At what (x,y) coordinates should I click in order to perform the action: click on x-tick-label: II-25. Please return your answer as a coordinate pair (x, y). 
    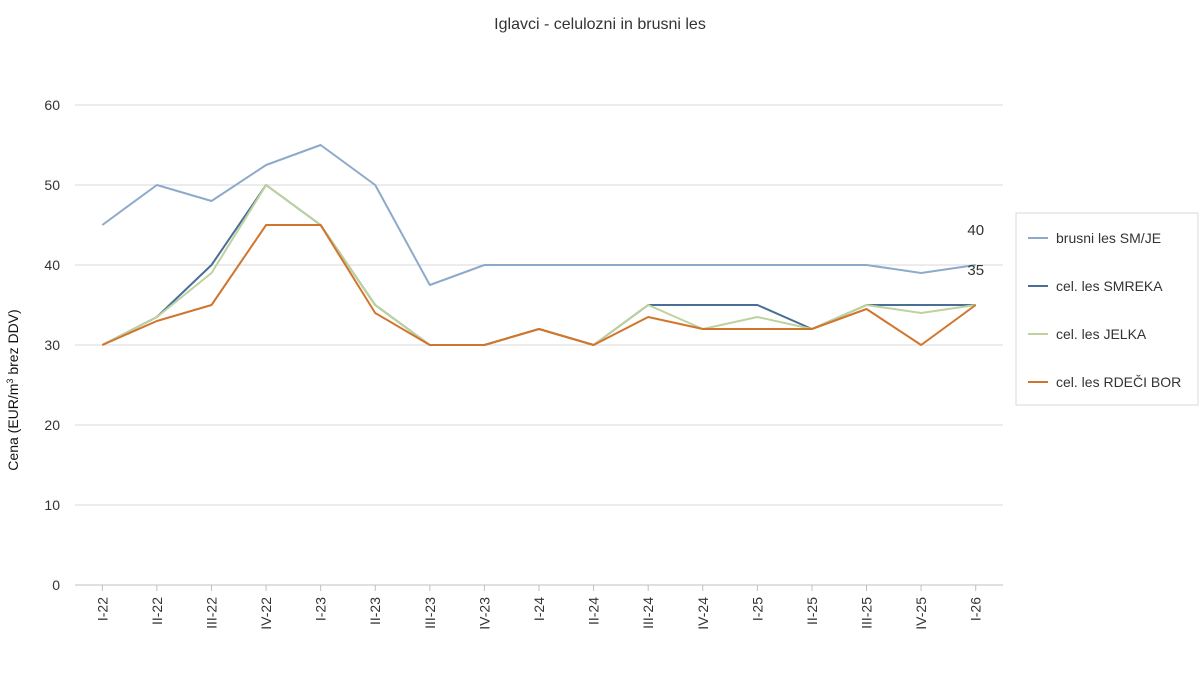
    Looking at the image, I should click on (812, 611).